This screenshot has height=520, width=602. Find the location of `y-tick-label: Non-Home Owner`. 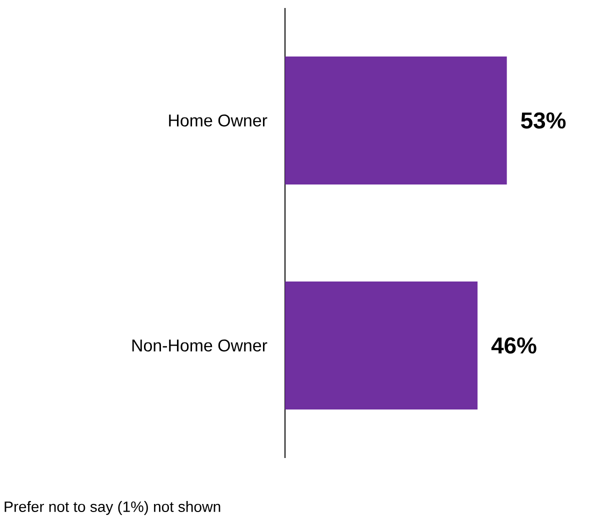

y-tick-label: Non-Home Owner is located at coordinates (200, 345).